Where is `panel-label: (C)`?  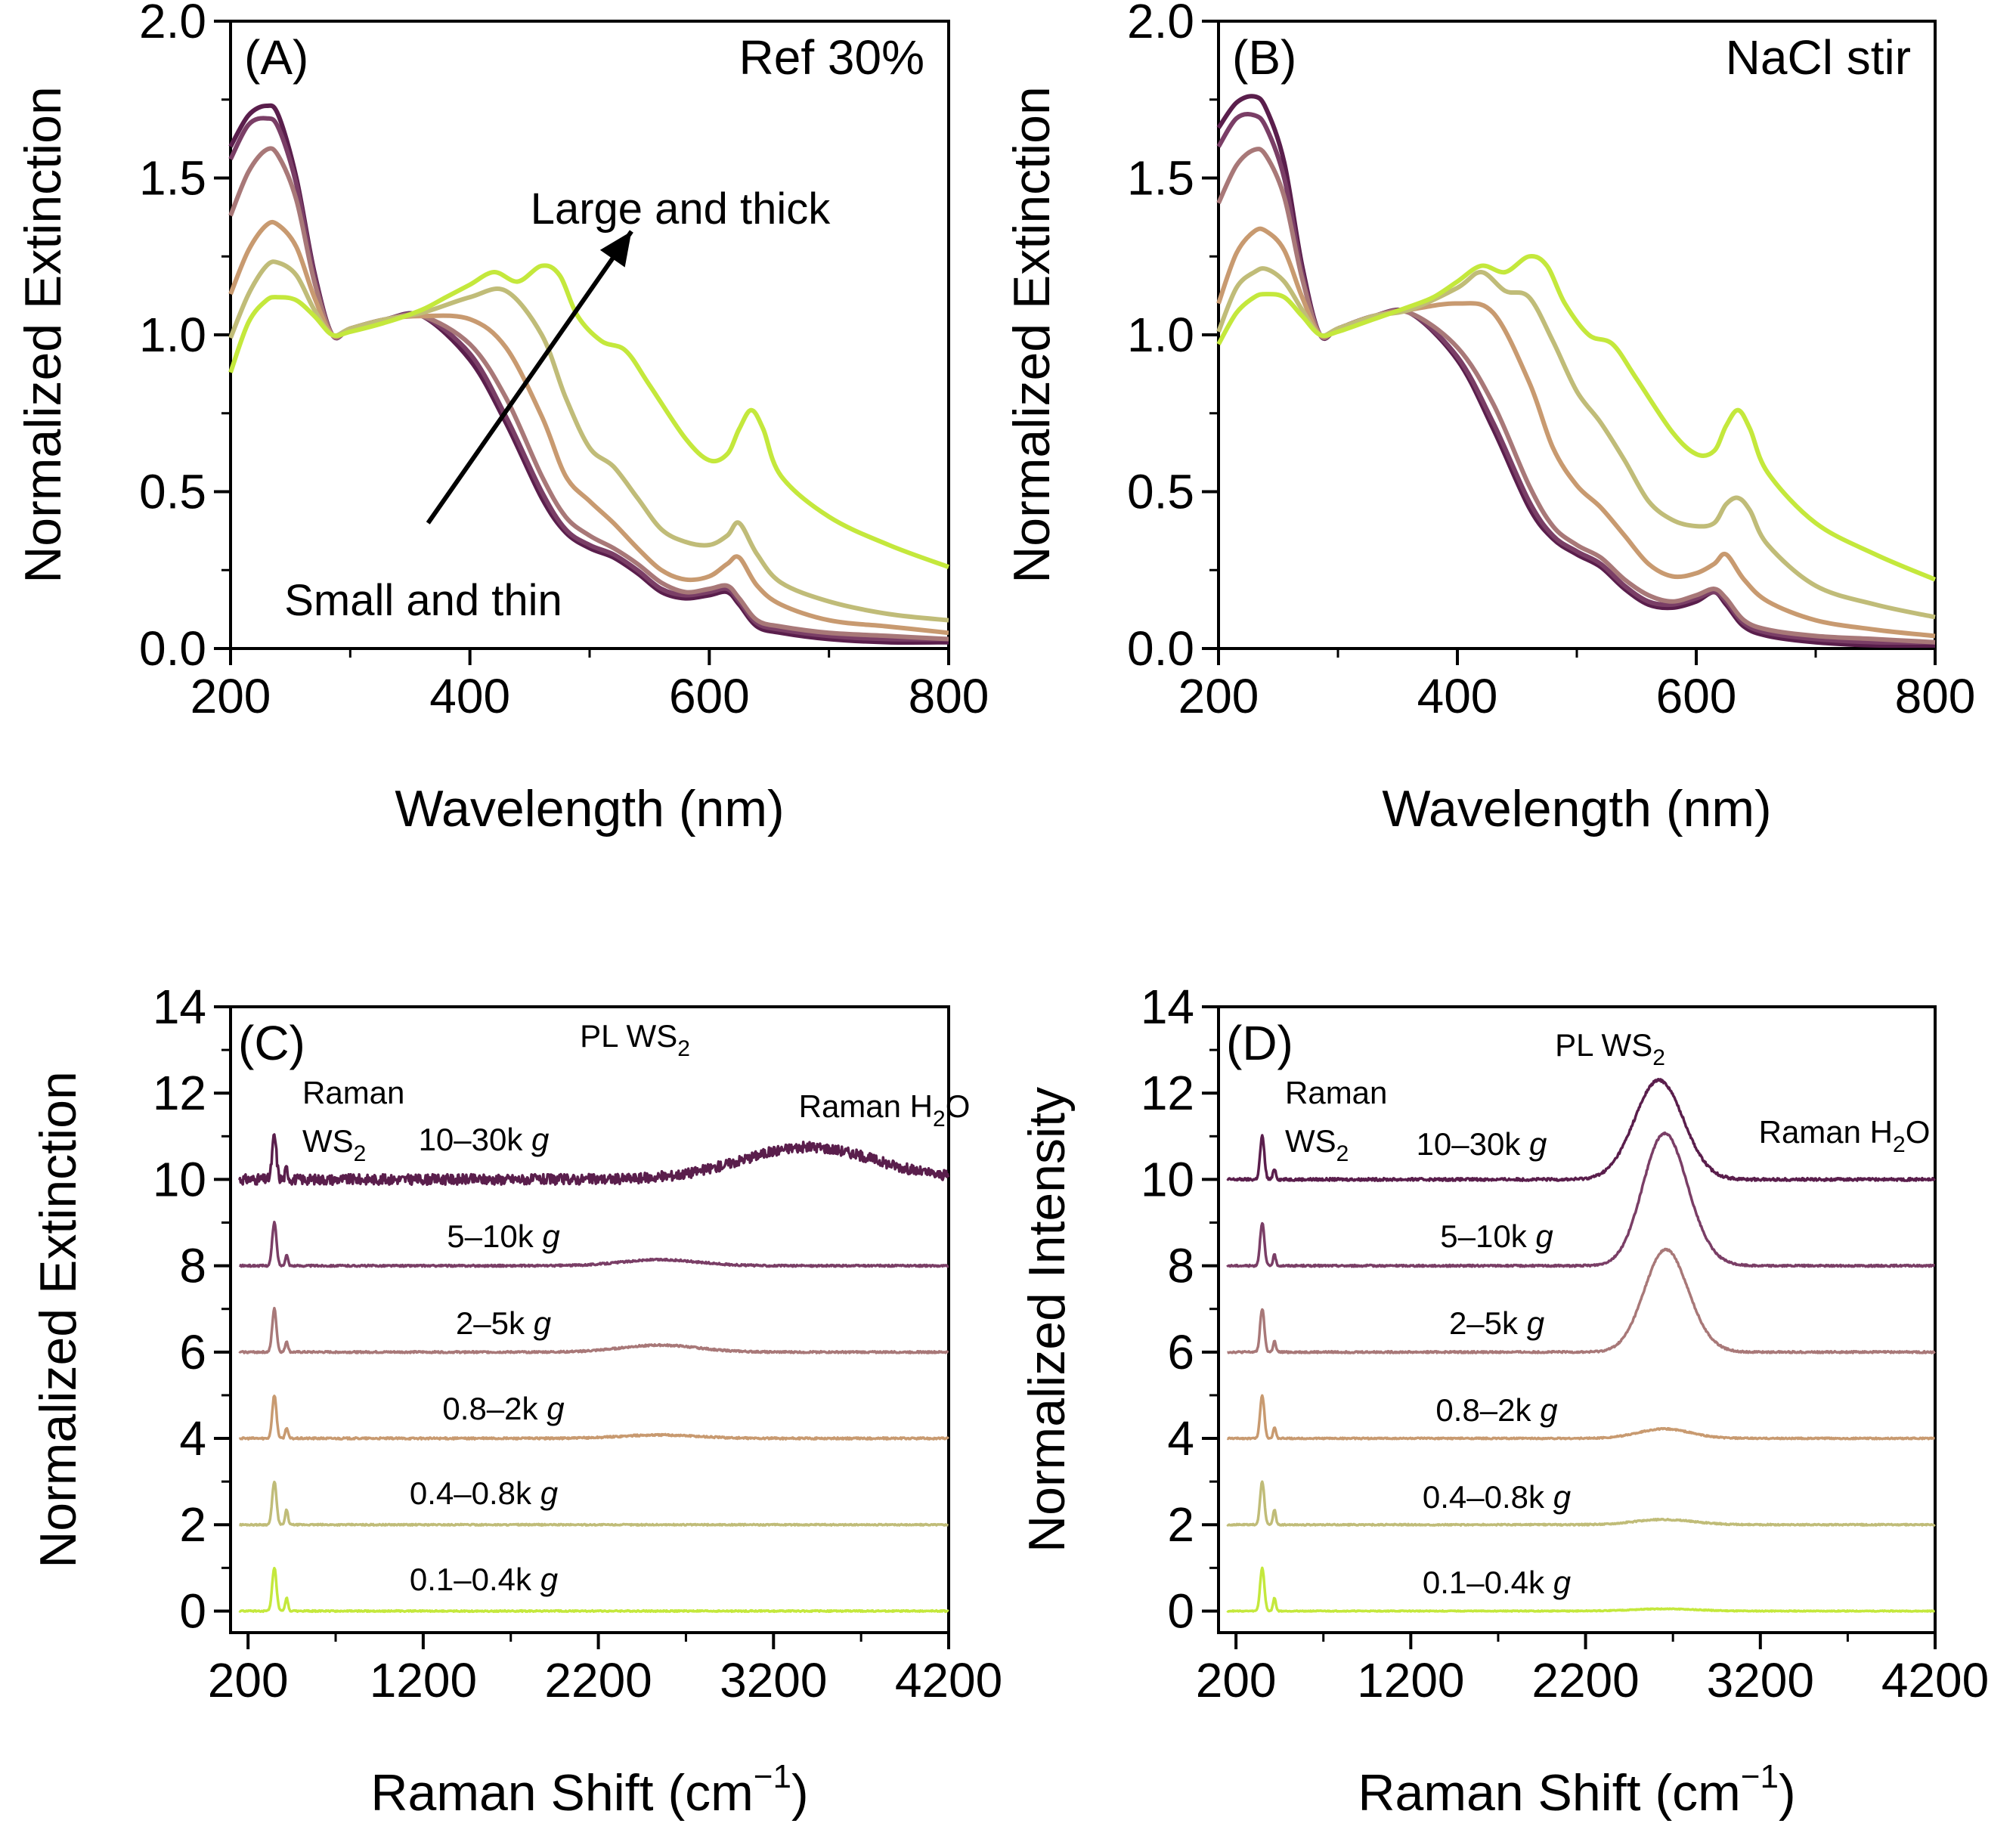
panel-label: (C) is located at coordinates (271, 1043).